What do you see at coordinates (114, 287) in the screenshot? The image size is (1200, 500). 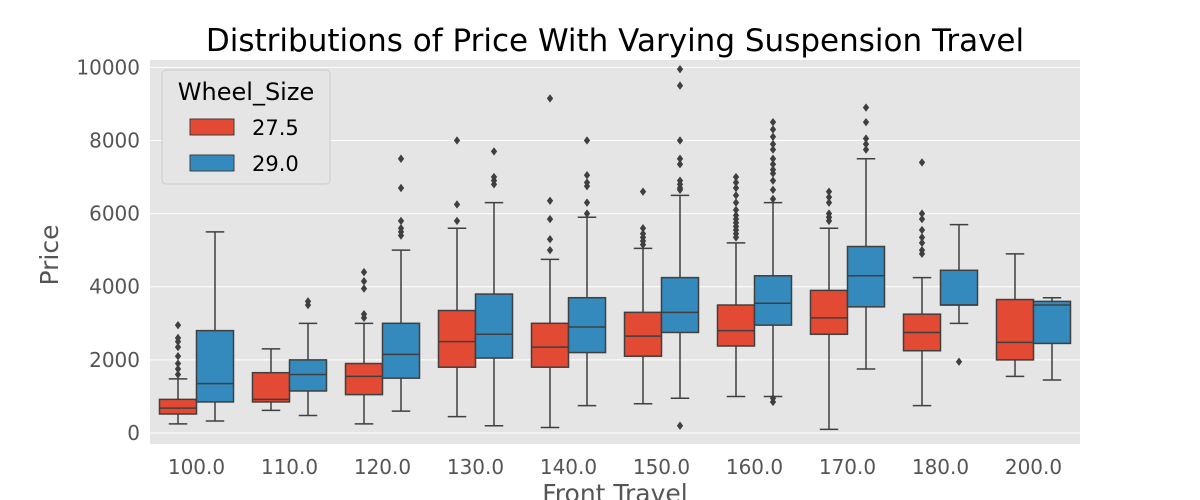 I see `y-tick-label: 4000` at bounding box center [114, 287].